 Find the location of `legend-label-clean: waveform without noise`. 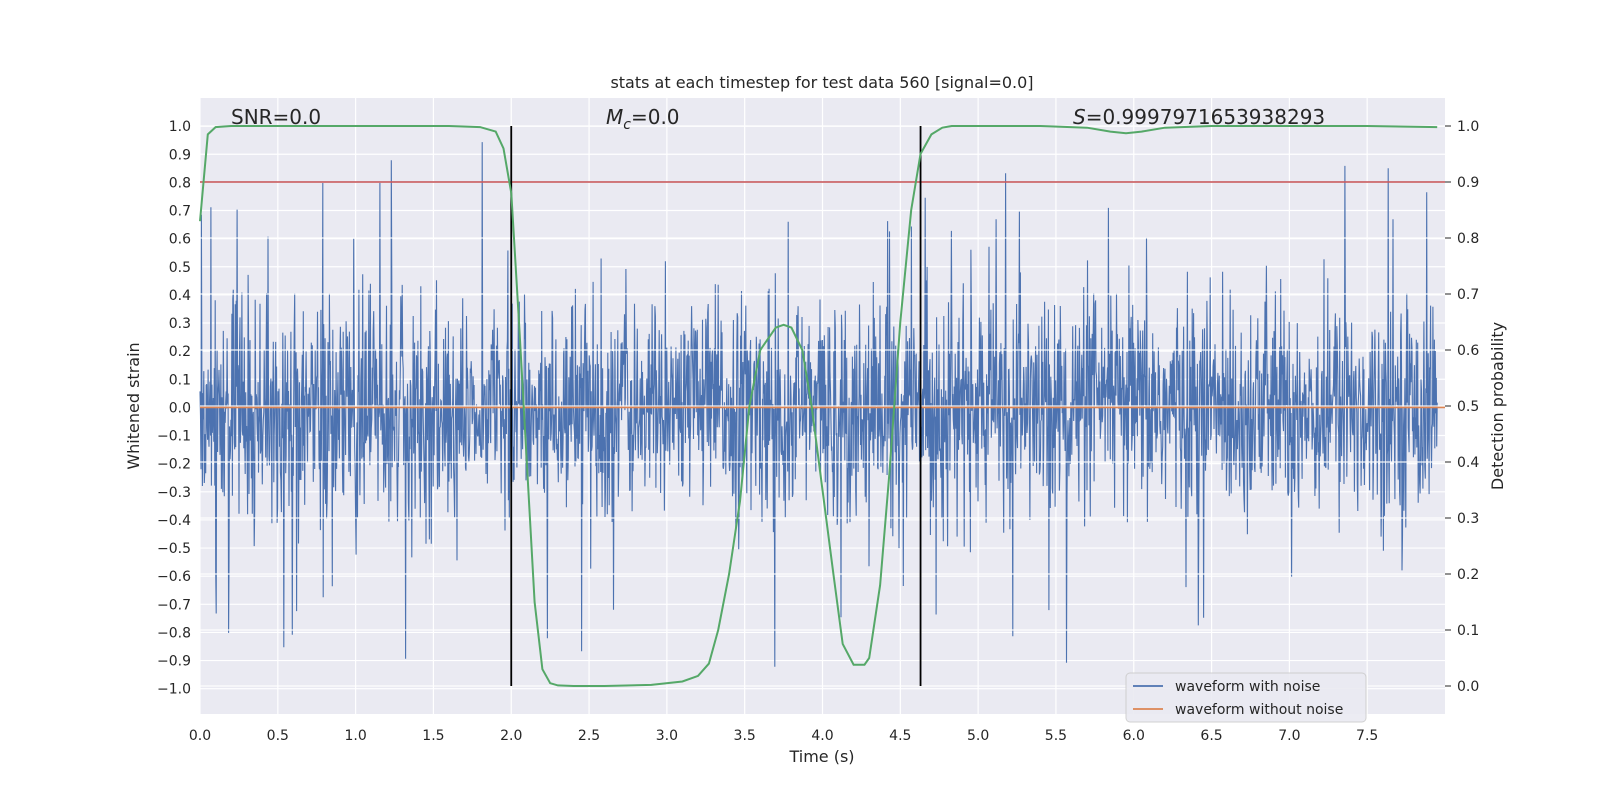

legend-label-clean: waveform without noise is located at coordinates (1259, 710).